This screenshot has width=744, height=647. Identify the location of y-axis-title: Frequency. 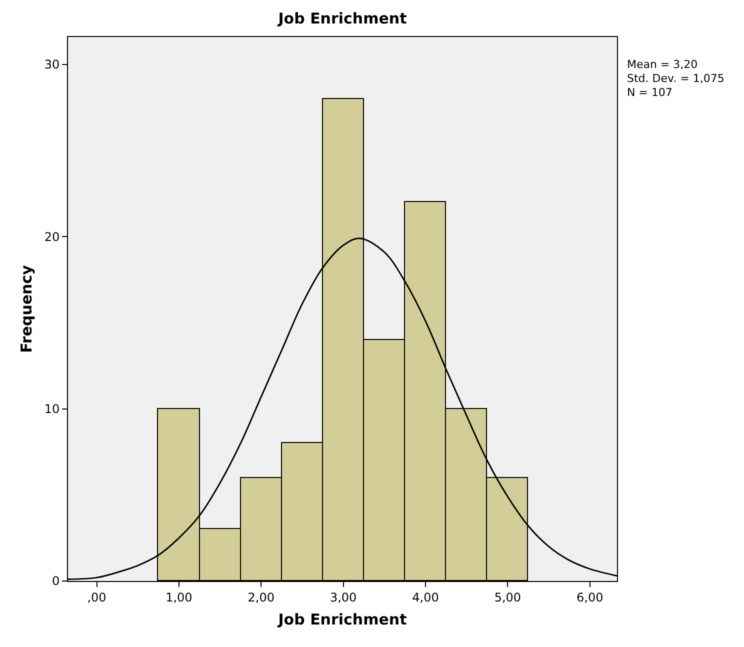
(27, 308).